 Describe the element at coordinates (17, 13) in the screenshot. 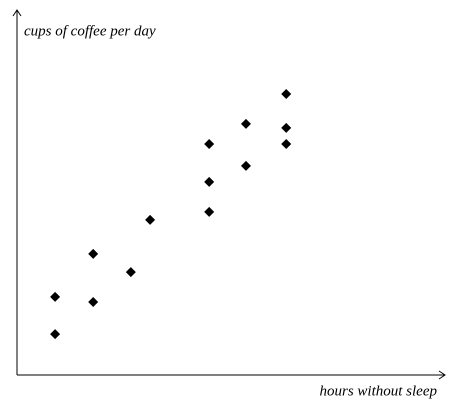

I see `y-axis-arrow` at that location.